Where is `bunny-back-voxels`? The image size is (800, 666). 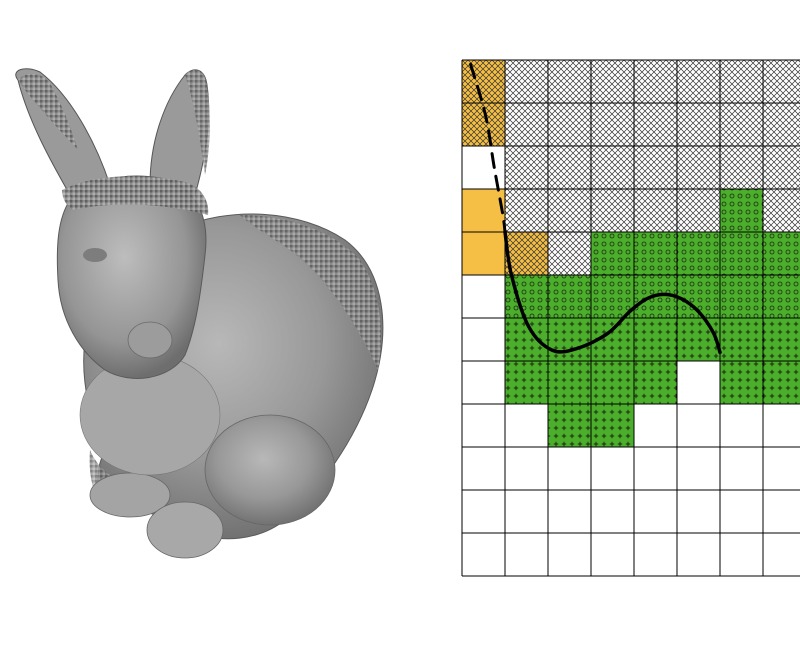 bunny-back-voxels is located at coordinates (310, 292).